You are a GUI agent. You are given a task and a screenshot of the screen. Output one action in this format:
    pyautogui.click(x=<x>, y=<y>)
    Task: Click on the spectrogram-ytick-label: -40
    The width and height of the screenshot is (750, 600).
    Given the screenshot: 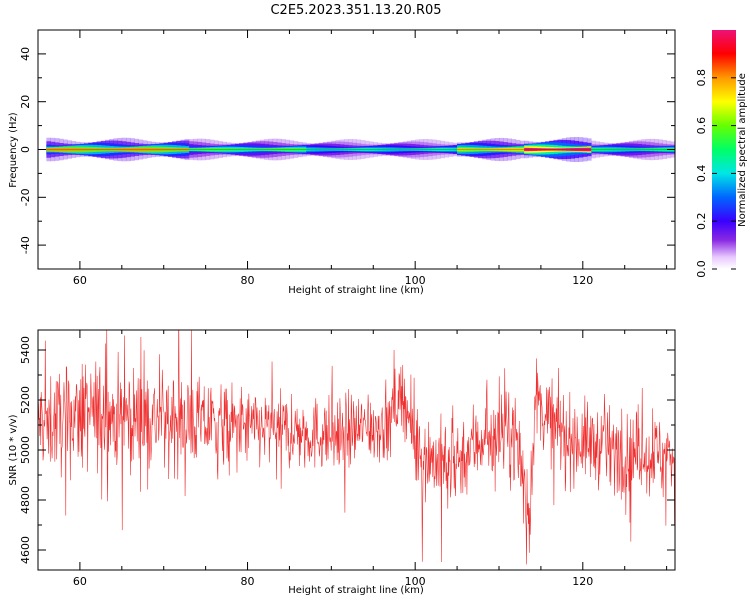 What is the action you would take?
    pyautogui.click(x=25, y=245)
    